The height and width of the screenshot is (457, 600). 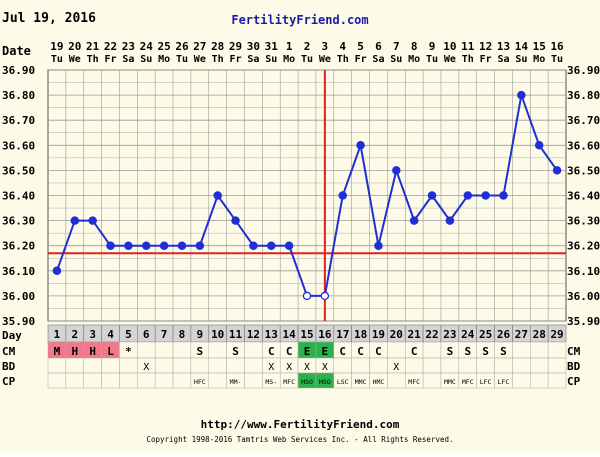 I want to click on x-date-label: 31, so click(x=272, y=46).